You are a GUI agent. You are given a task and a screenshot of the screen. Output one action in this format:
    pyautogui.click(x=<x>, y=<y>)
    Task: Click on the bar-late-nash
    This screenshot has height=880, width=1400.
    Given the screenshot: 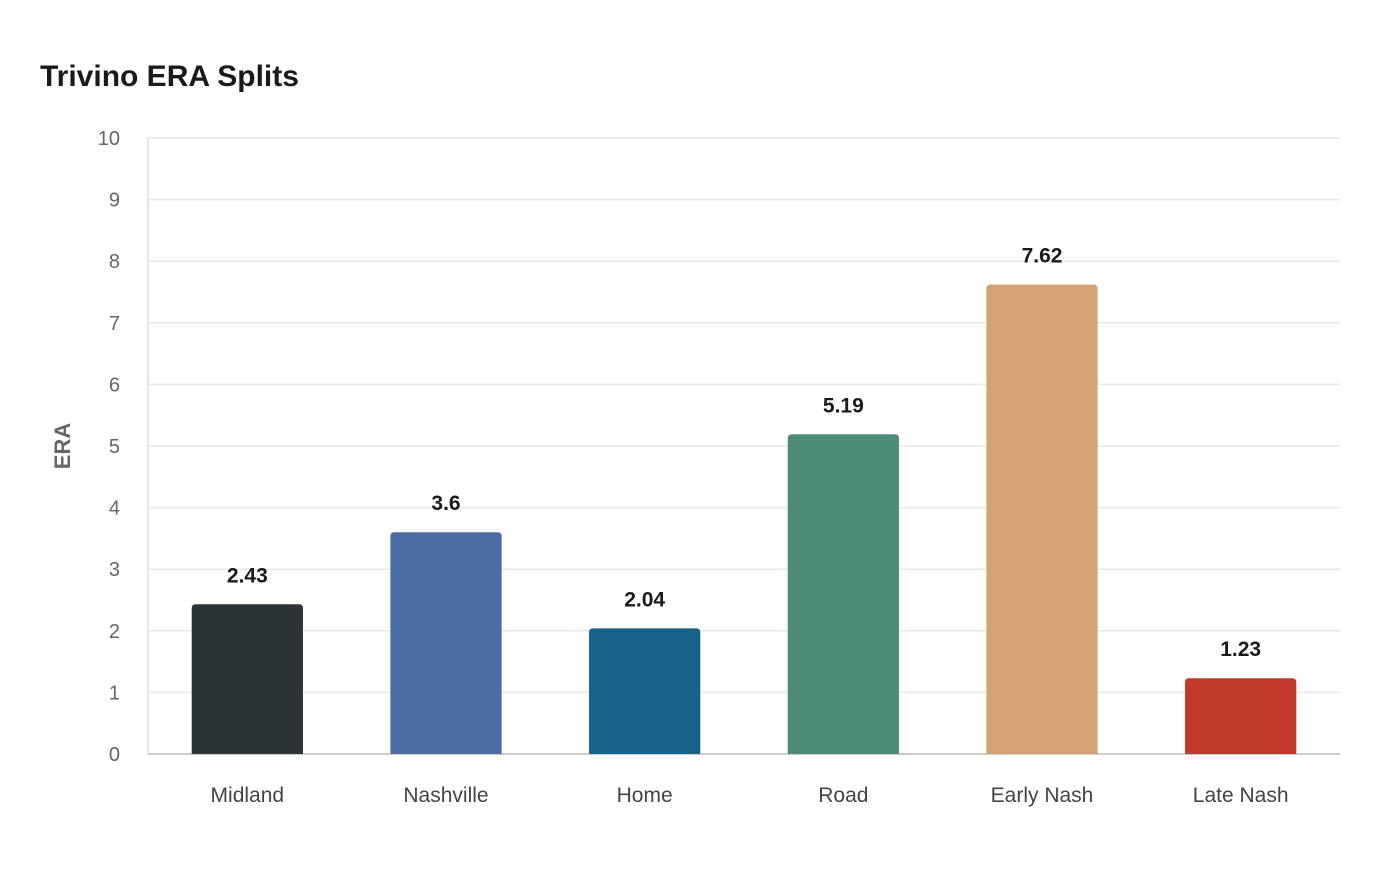 What is the action you would take?
    pyautogui.click(x=1241, y=716)
    